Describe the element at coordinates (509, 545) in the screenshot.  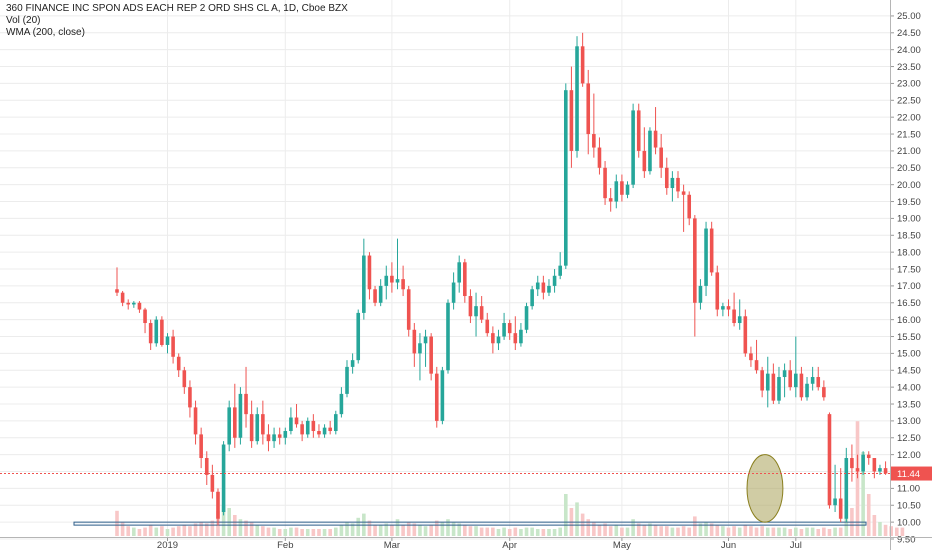
I see `x-tick-label: Apr` at that location.